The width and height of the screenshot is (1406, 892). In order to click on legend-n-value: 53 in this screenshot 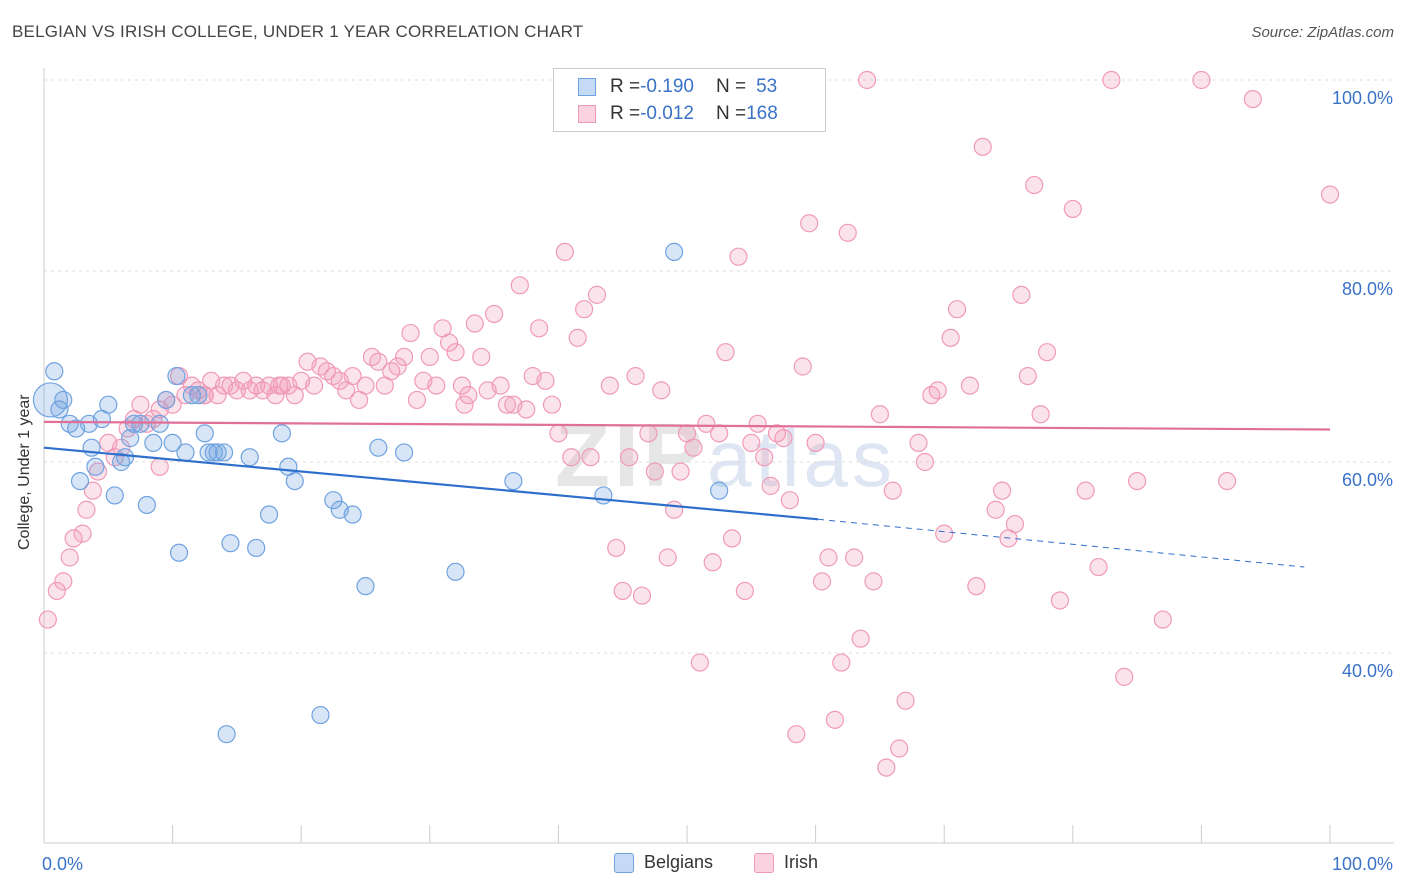, I will do `click(767, 86)`.